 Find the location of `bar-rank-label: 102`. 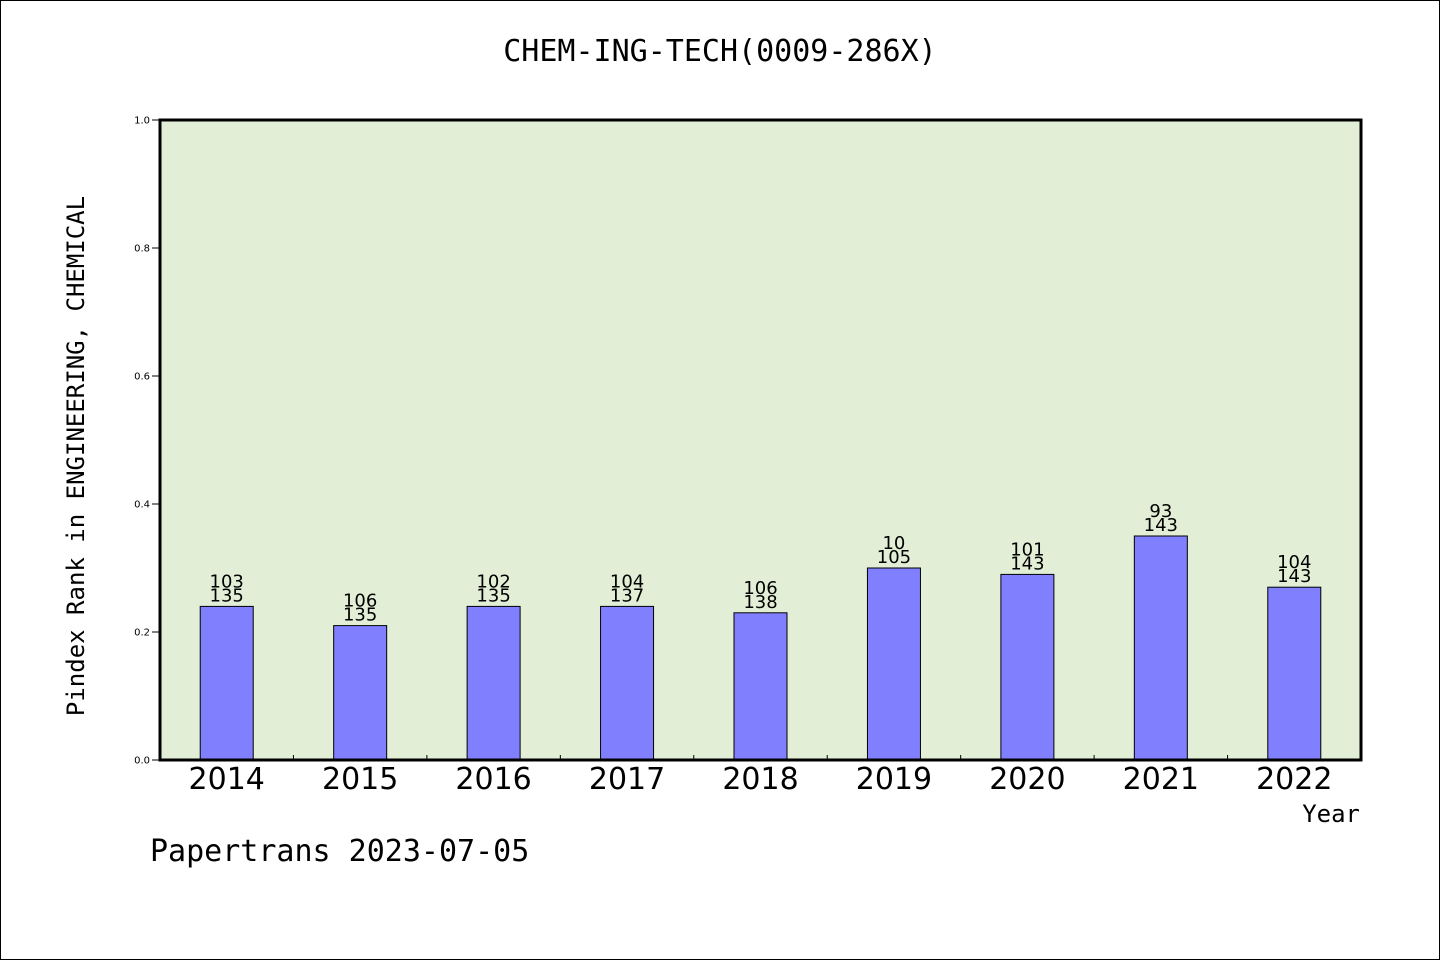

bar-rank-label: 102 is located at coordinates (493, 581).